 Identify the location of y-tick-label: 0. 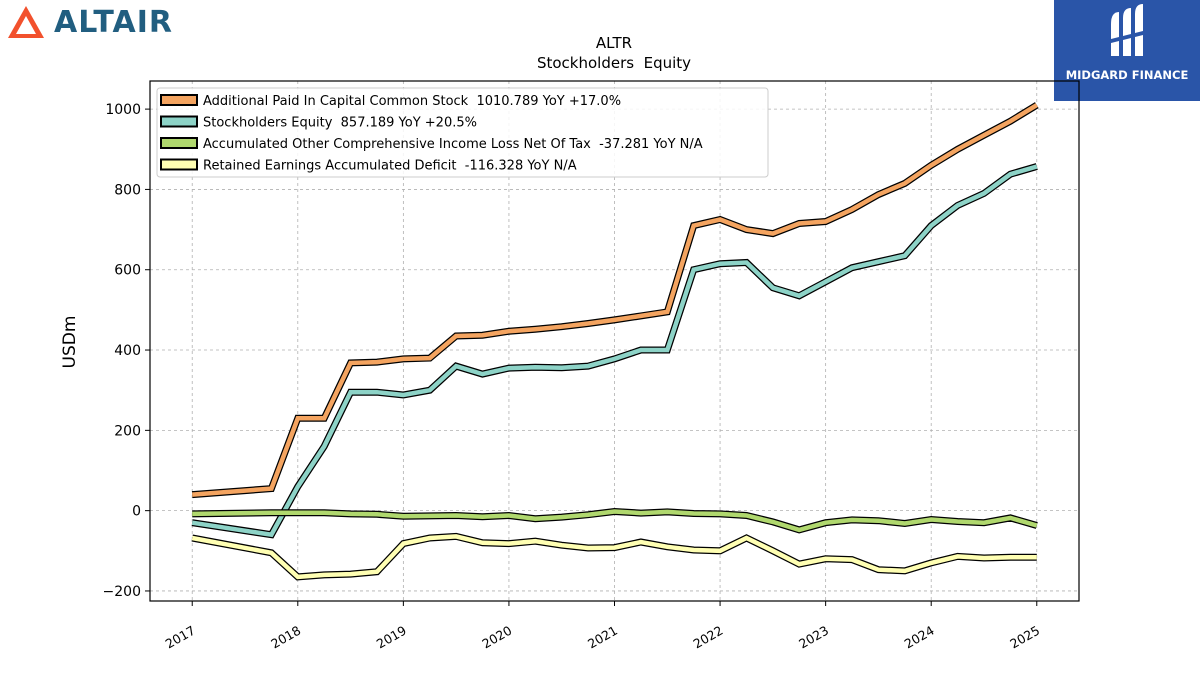
(136, 512).